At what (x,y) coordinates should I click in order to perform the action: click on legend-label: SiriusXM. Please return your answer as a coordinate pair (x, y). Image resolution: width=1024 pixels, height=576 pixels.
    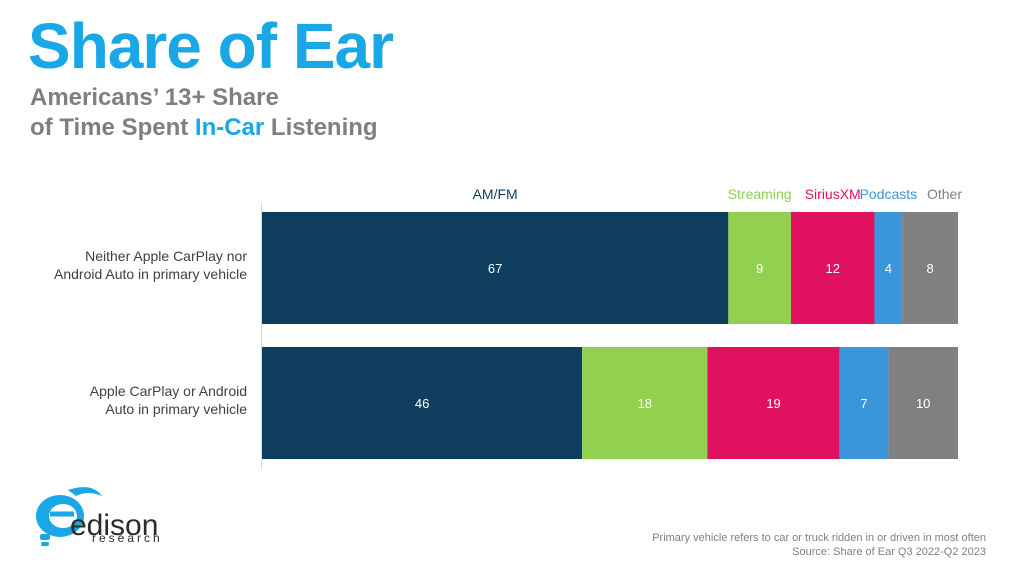
    Looking at the image, I should click on (833, 194).